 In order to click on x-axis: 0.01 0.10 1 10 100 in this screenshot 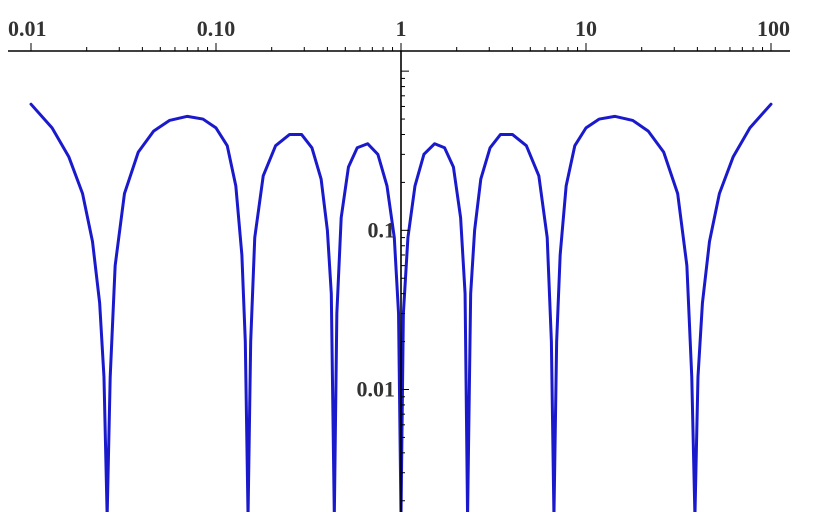, I will do `click(399, 34)`.